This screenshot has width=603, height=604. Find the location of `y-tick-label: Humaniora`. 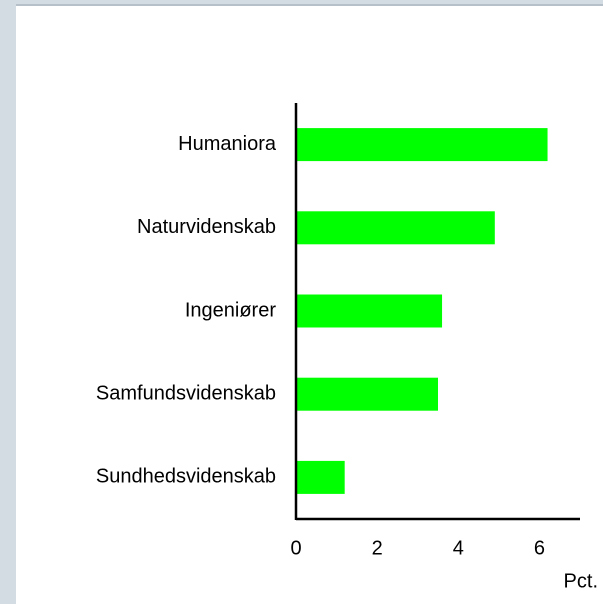

y-tick-label: Humaniora is located at coordinates (227, 144).